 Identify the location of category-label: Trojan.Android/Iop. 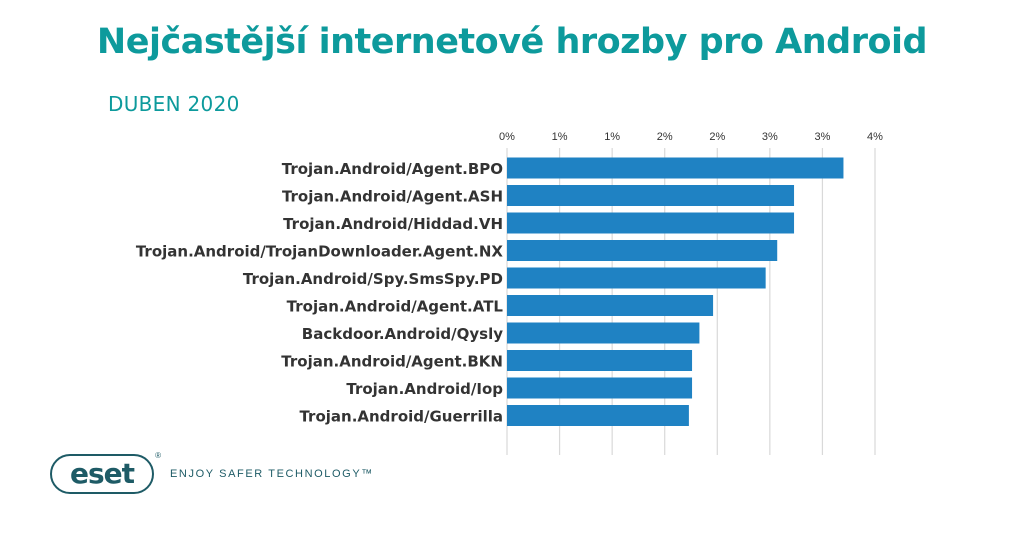
(424, 389).